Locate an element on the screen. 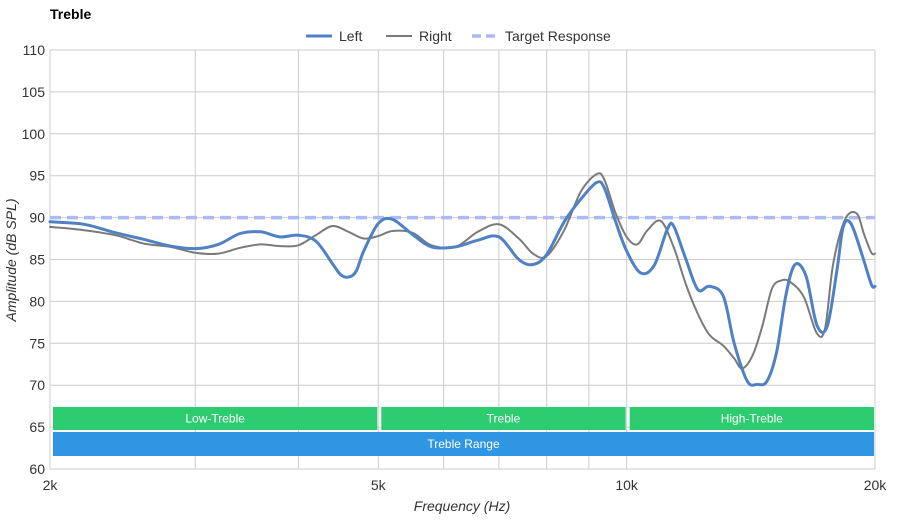  y-tick-label: 90 is located at coordinates (37, 218).